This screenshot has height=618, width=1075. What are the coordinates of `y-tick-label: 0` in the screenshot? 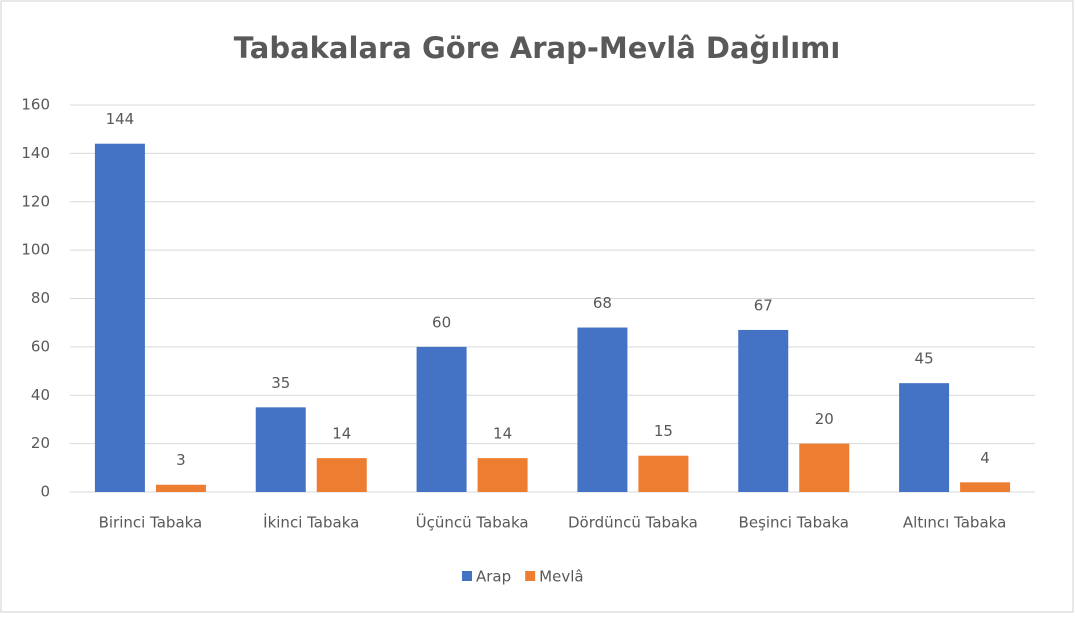 It's located at (45, 492).